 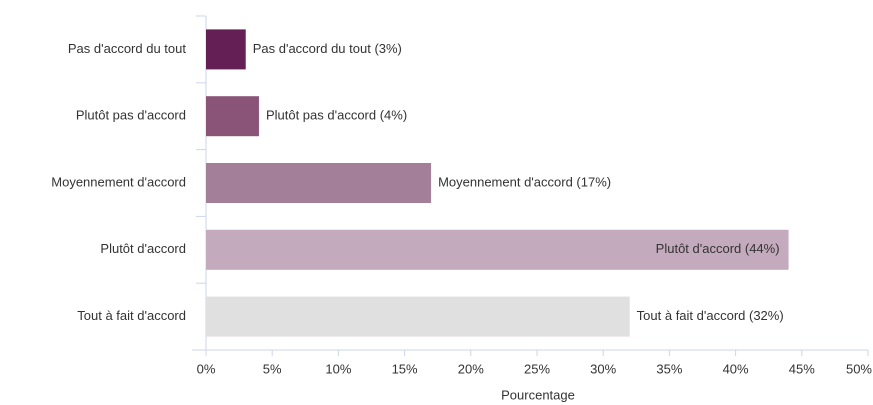 I want to click on x-tick-label: 20%, so click(x=471, y=368).